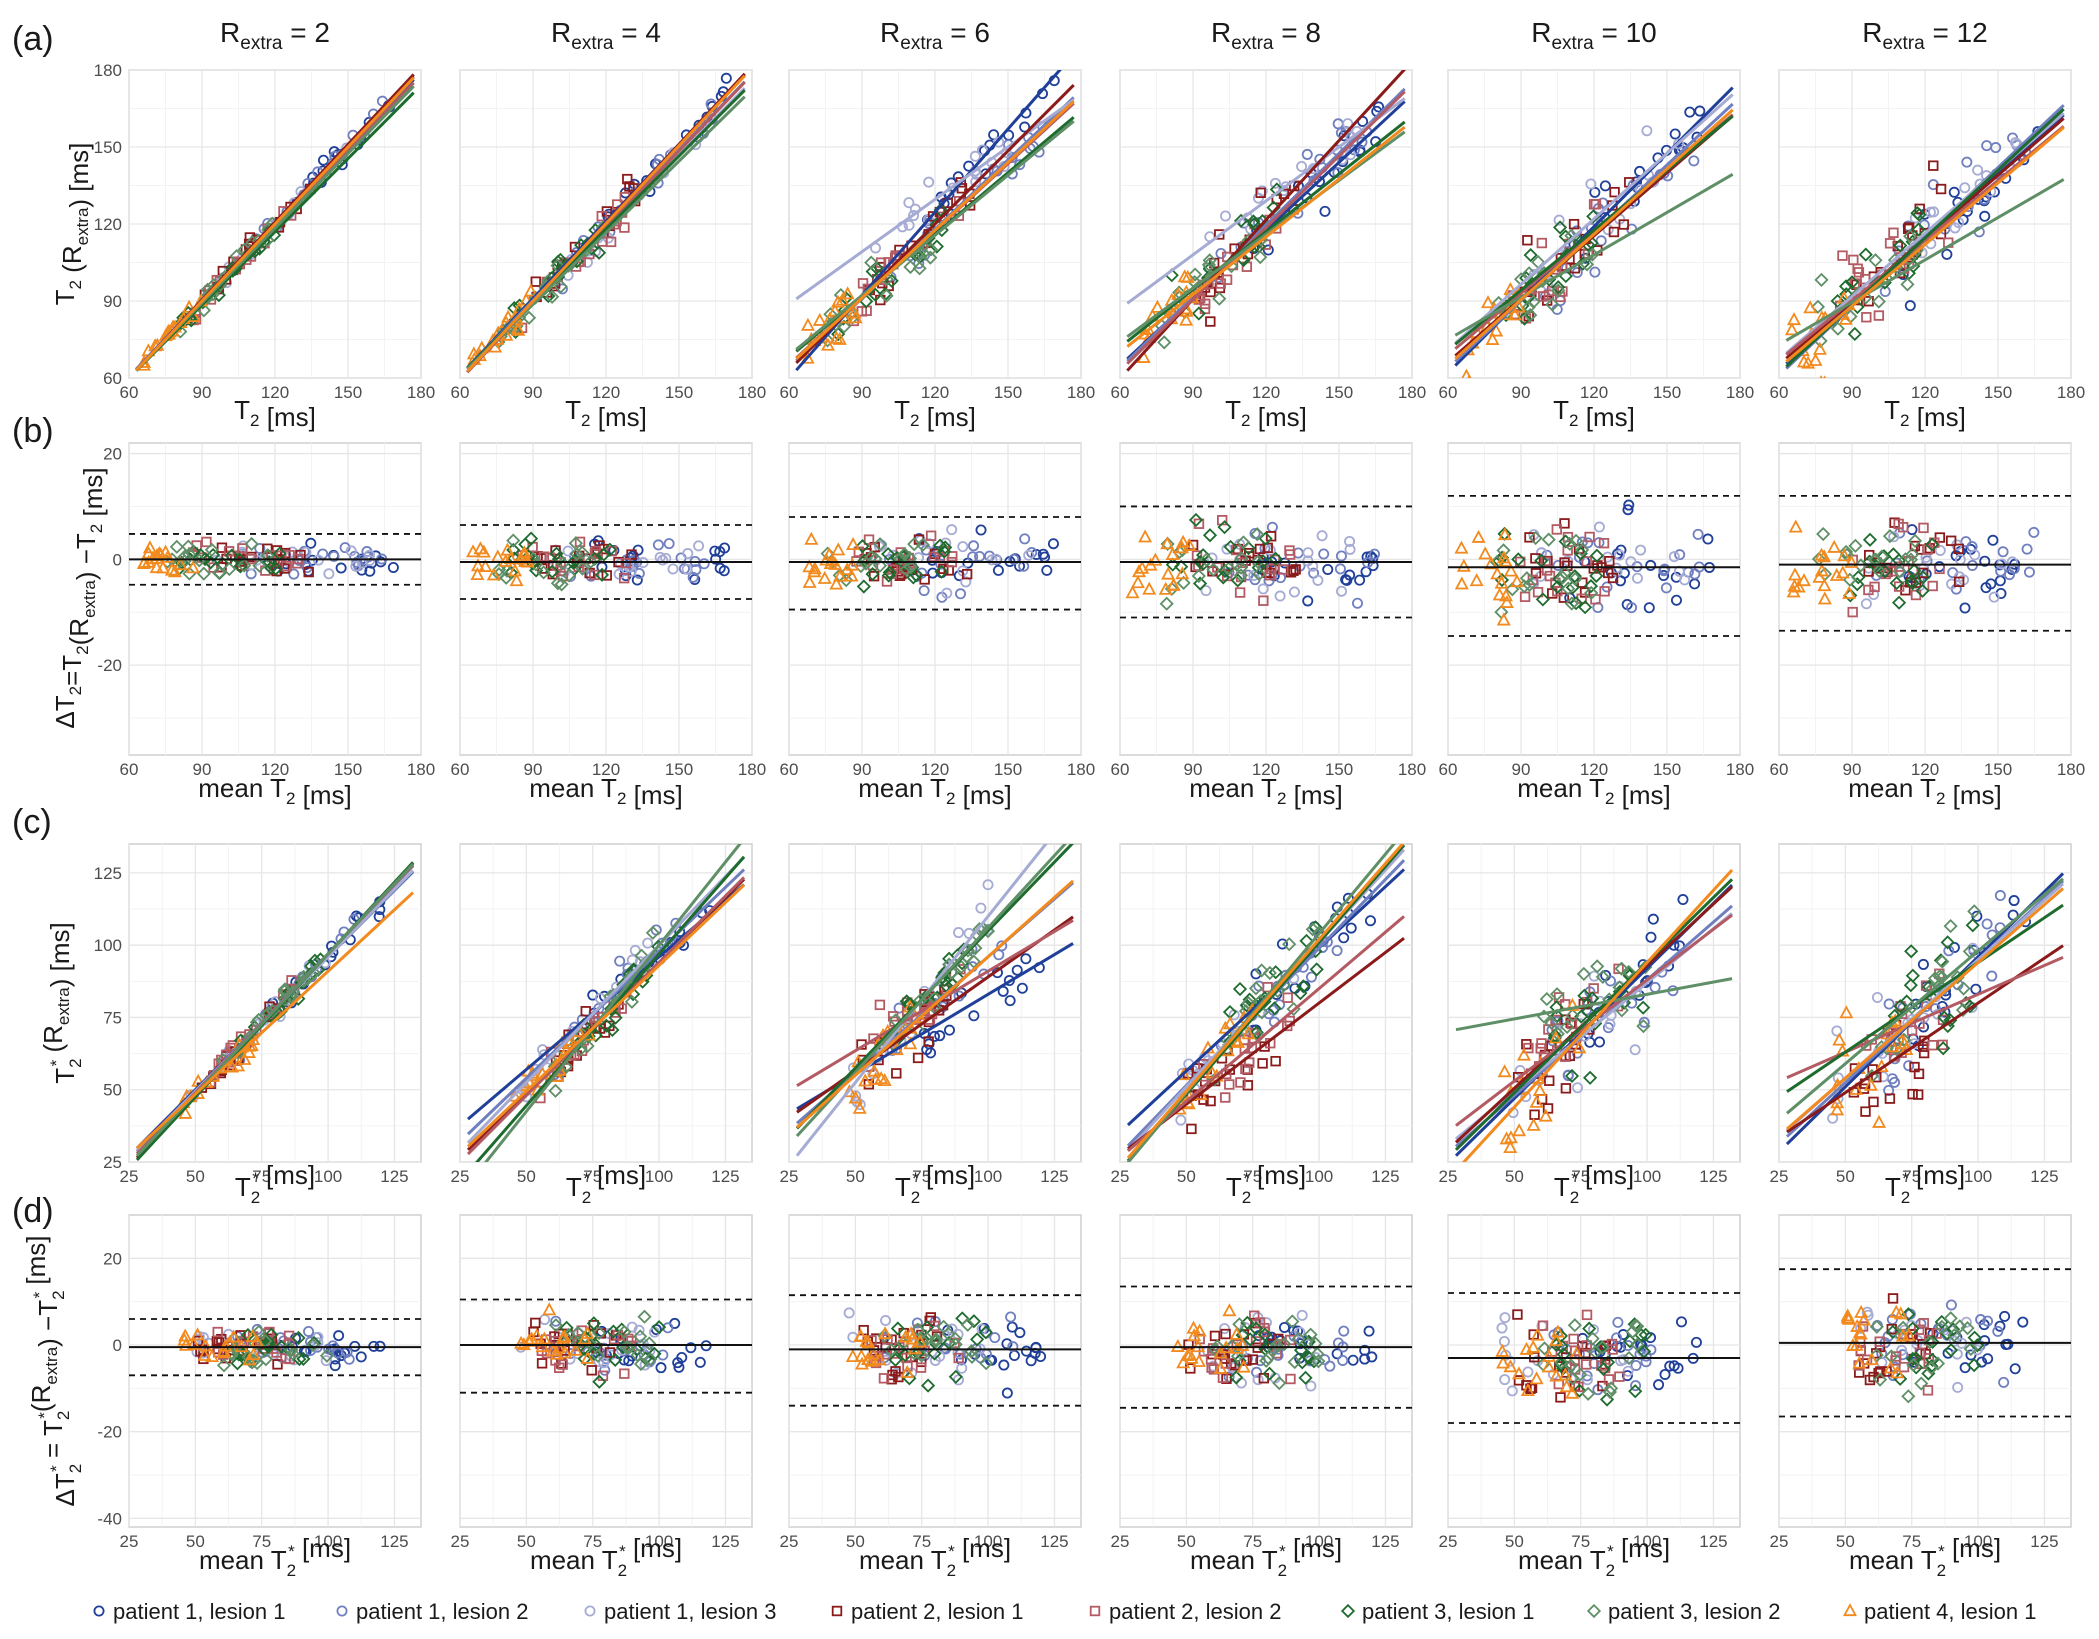 The width and height of the screenshot is (2099, 1639). What do you see at coordinates (935, 392) in the screenshot?
I see `x-tick-label: 120` at bounding box center [935, 392].